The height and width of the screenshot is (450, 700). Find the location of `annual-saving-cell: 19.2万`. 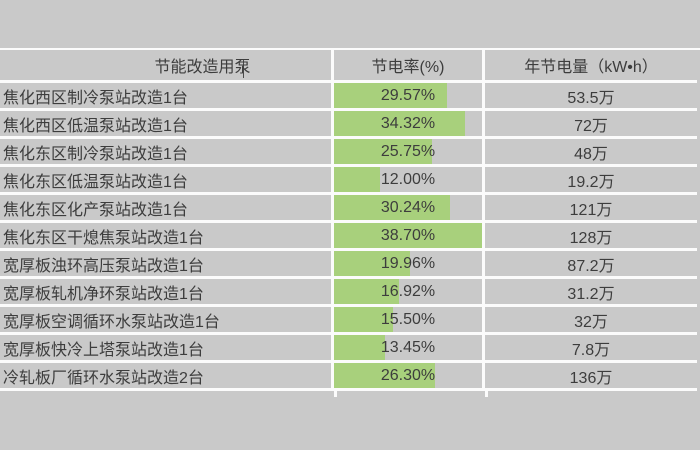

annual-saving-cell: 19.2万 is located at coordinates (591, 181).